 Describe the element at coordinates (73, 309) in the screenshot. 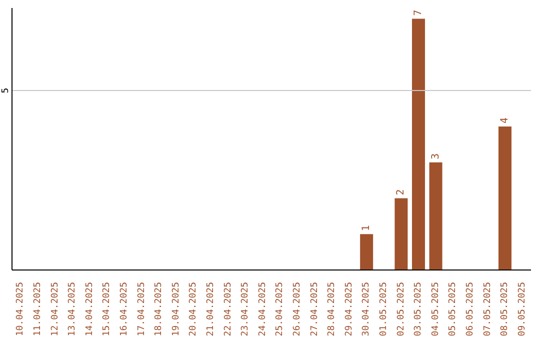

I see `x-tick-label: 13.04.2025` at that location.